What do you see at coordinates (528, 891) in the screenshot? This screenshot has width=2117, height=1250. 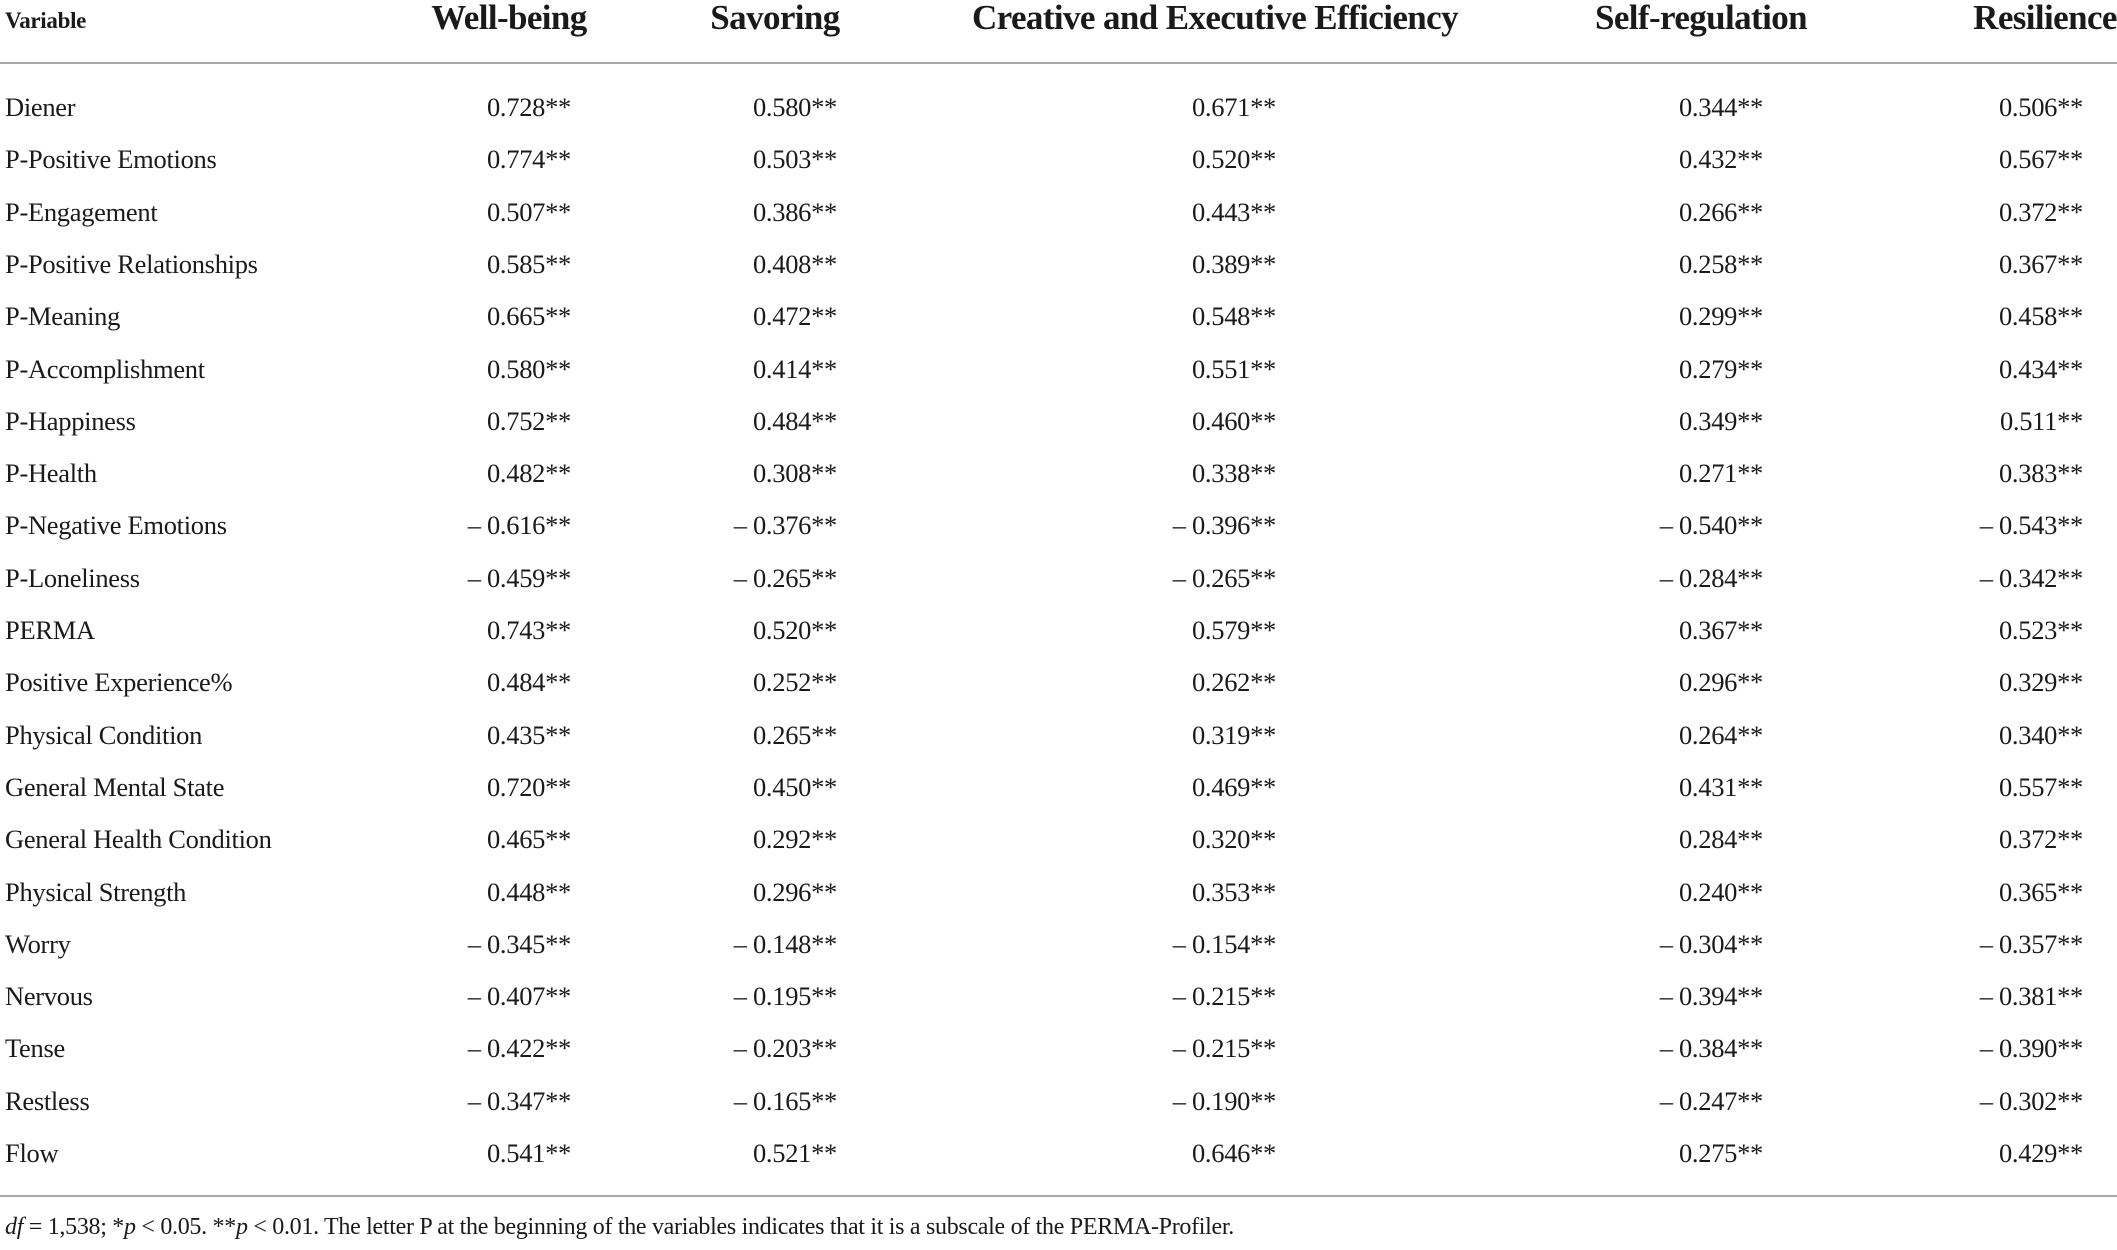 I see `cell-well-being: 0.448**` at bounding box center [528, 891].